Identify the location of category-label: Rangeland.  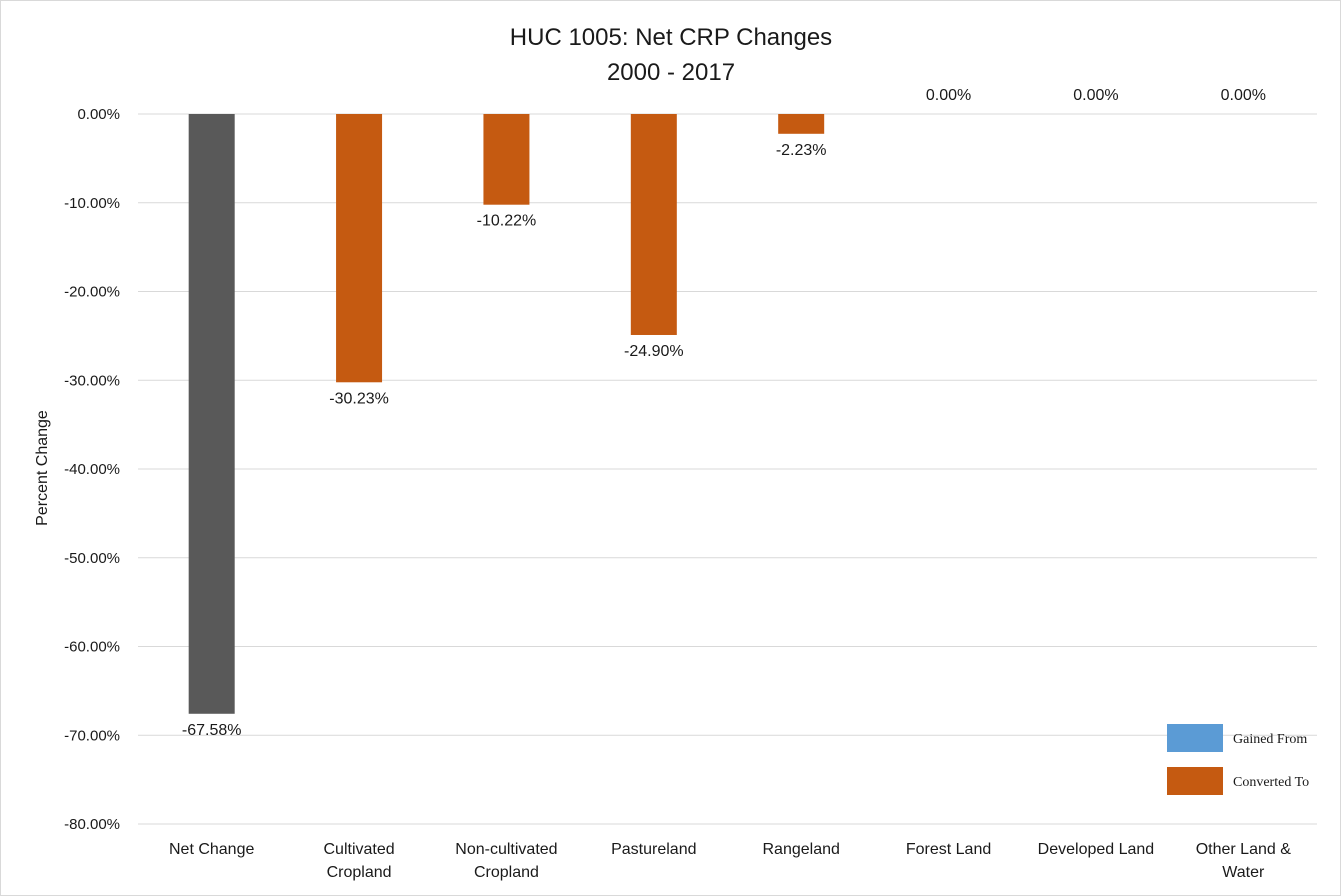
(800, 849).